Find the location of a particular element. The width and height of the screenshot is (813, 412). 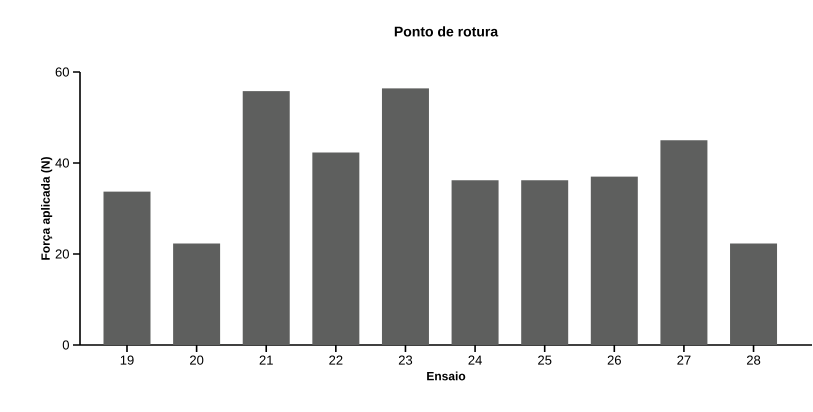

chart-title: Ponto de rotura is located at coordinates (446, 31).